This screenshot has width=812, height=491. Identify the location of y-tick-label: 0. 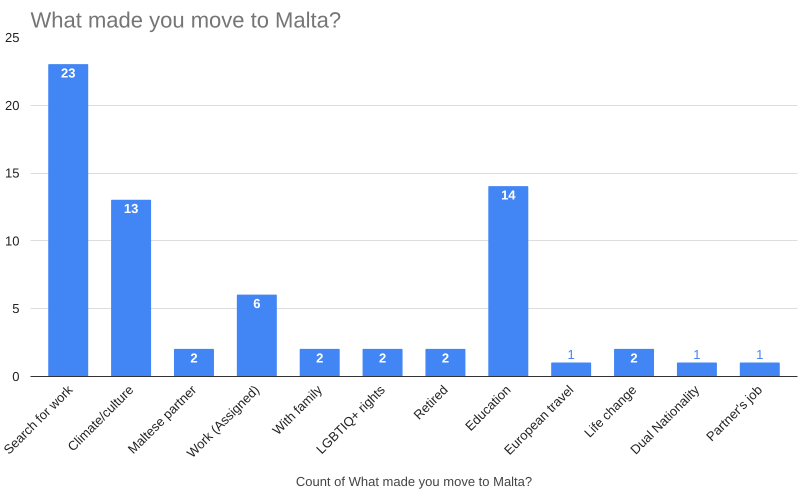
(16, 376).